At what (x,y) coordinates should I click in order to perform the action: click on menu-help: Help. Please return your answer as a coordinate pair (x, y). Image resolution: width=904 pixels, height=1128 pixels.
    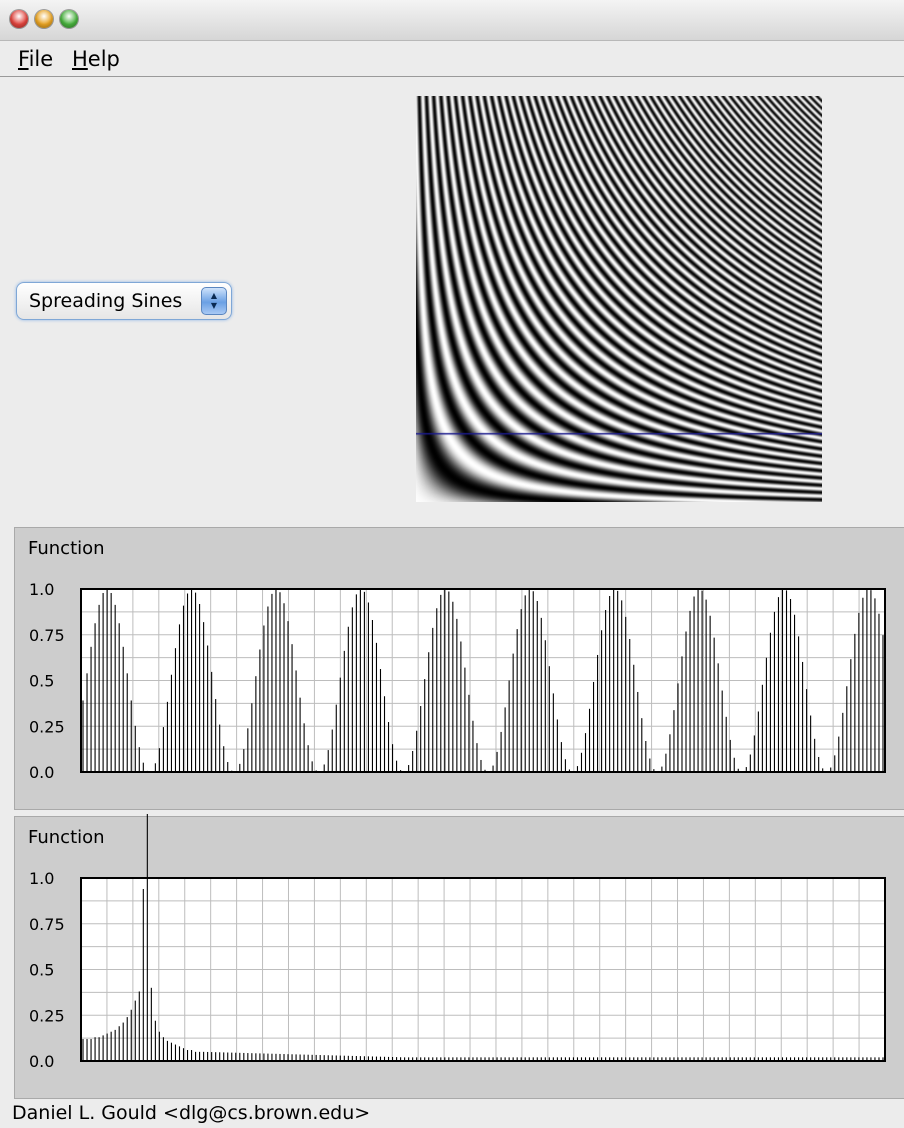
    Looking at the image, I should click on (96, 59).